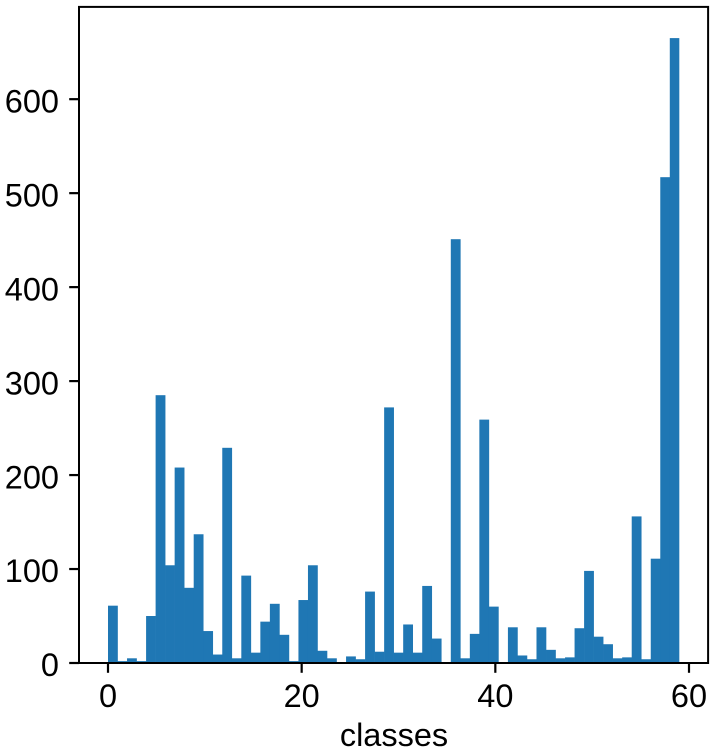 The width and height of the screenshot is (713, 750). I want to click on svg-text: 400, so click(32, 289).